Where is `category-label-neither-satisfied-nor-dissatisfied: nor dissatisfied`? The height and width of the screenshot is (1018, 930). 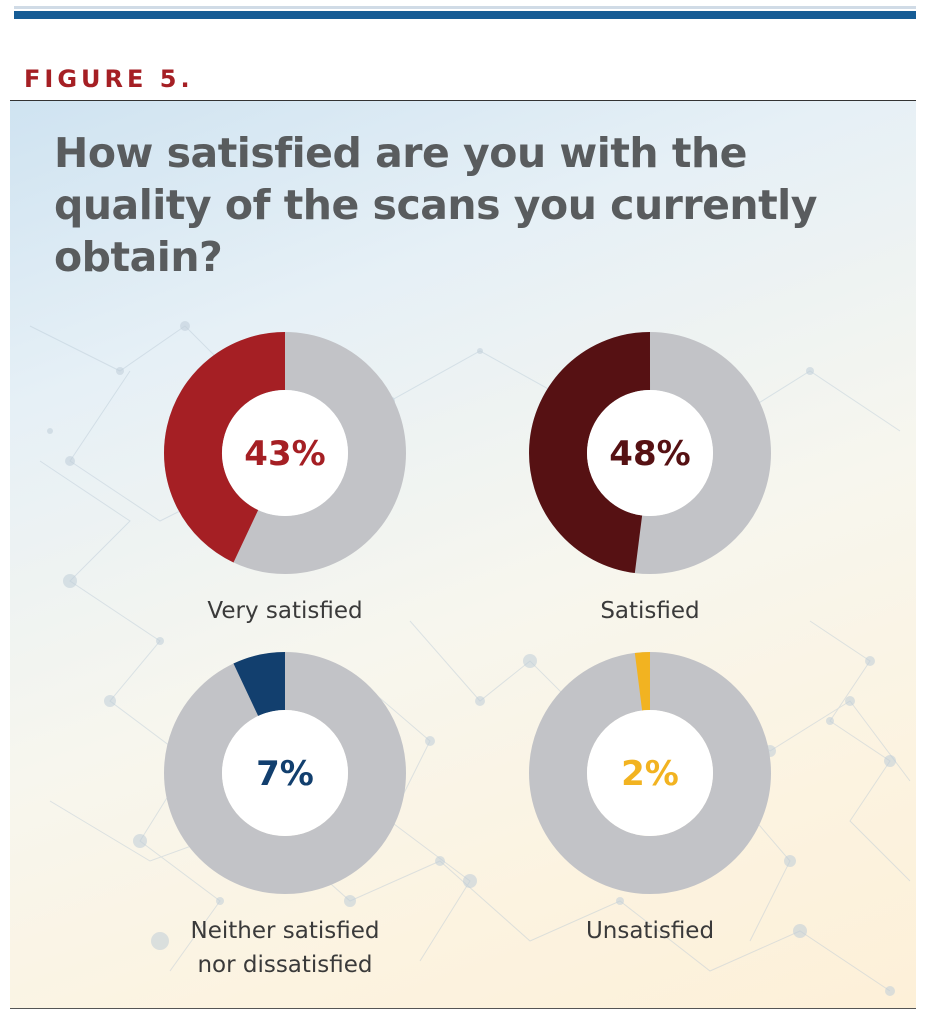 category-label-neither-satisfied-nor-dissatisfied: nor dissatisfied is located at coordinates (284, 965).